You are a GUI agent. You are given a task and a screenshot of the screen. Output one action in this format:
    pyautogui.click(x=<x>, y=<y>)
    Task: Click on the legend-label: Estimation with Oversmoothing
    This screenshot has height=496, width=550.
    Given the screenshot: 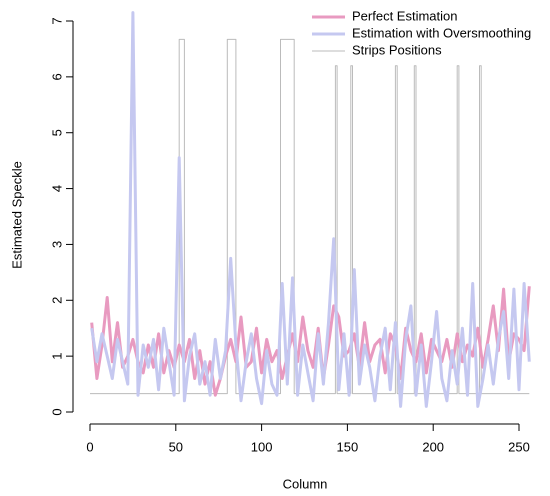 What is the action you would take?
    pyautogui.click(x=441, y=32)
    